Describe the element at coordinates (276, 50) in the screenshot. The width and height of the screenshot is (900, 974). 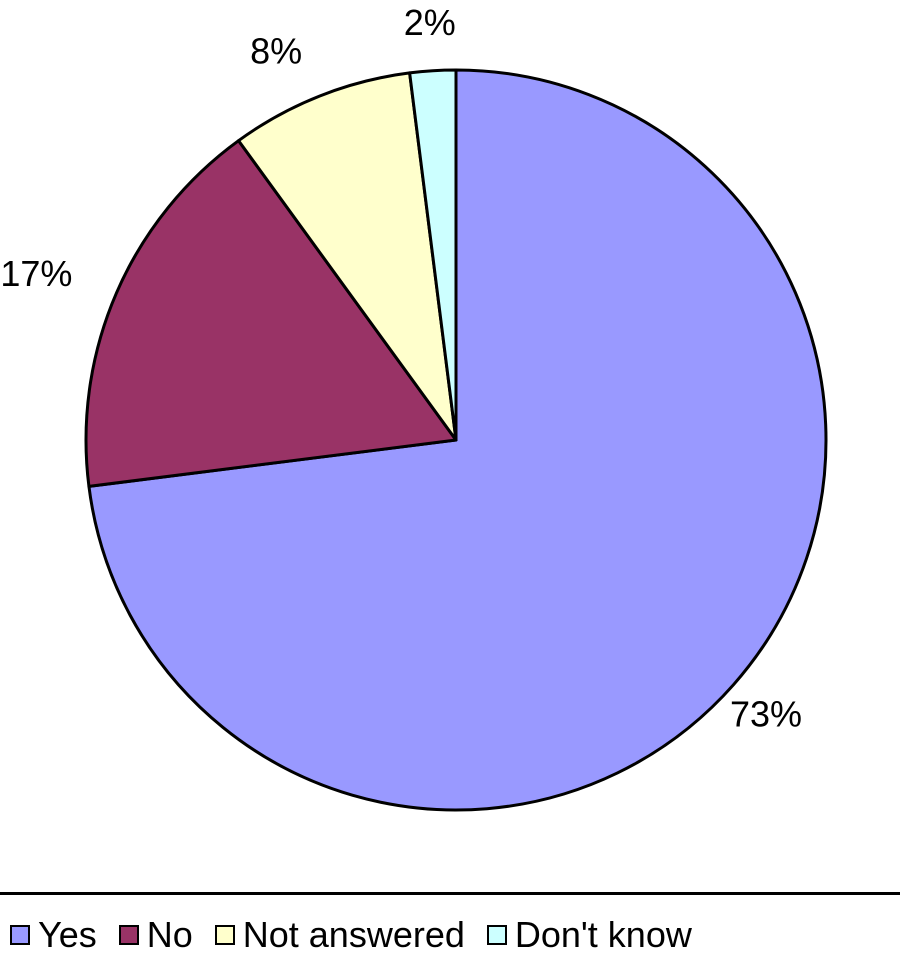
I see `slice-label-not-answered: 8%` at that location.